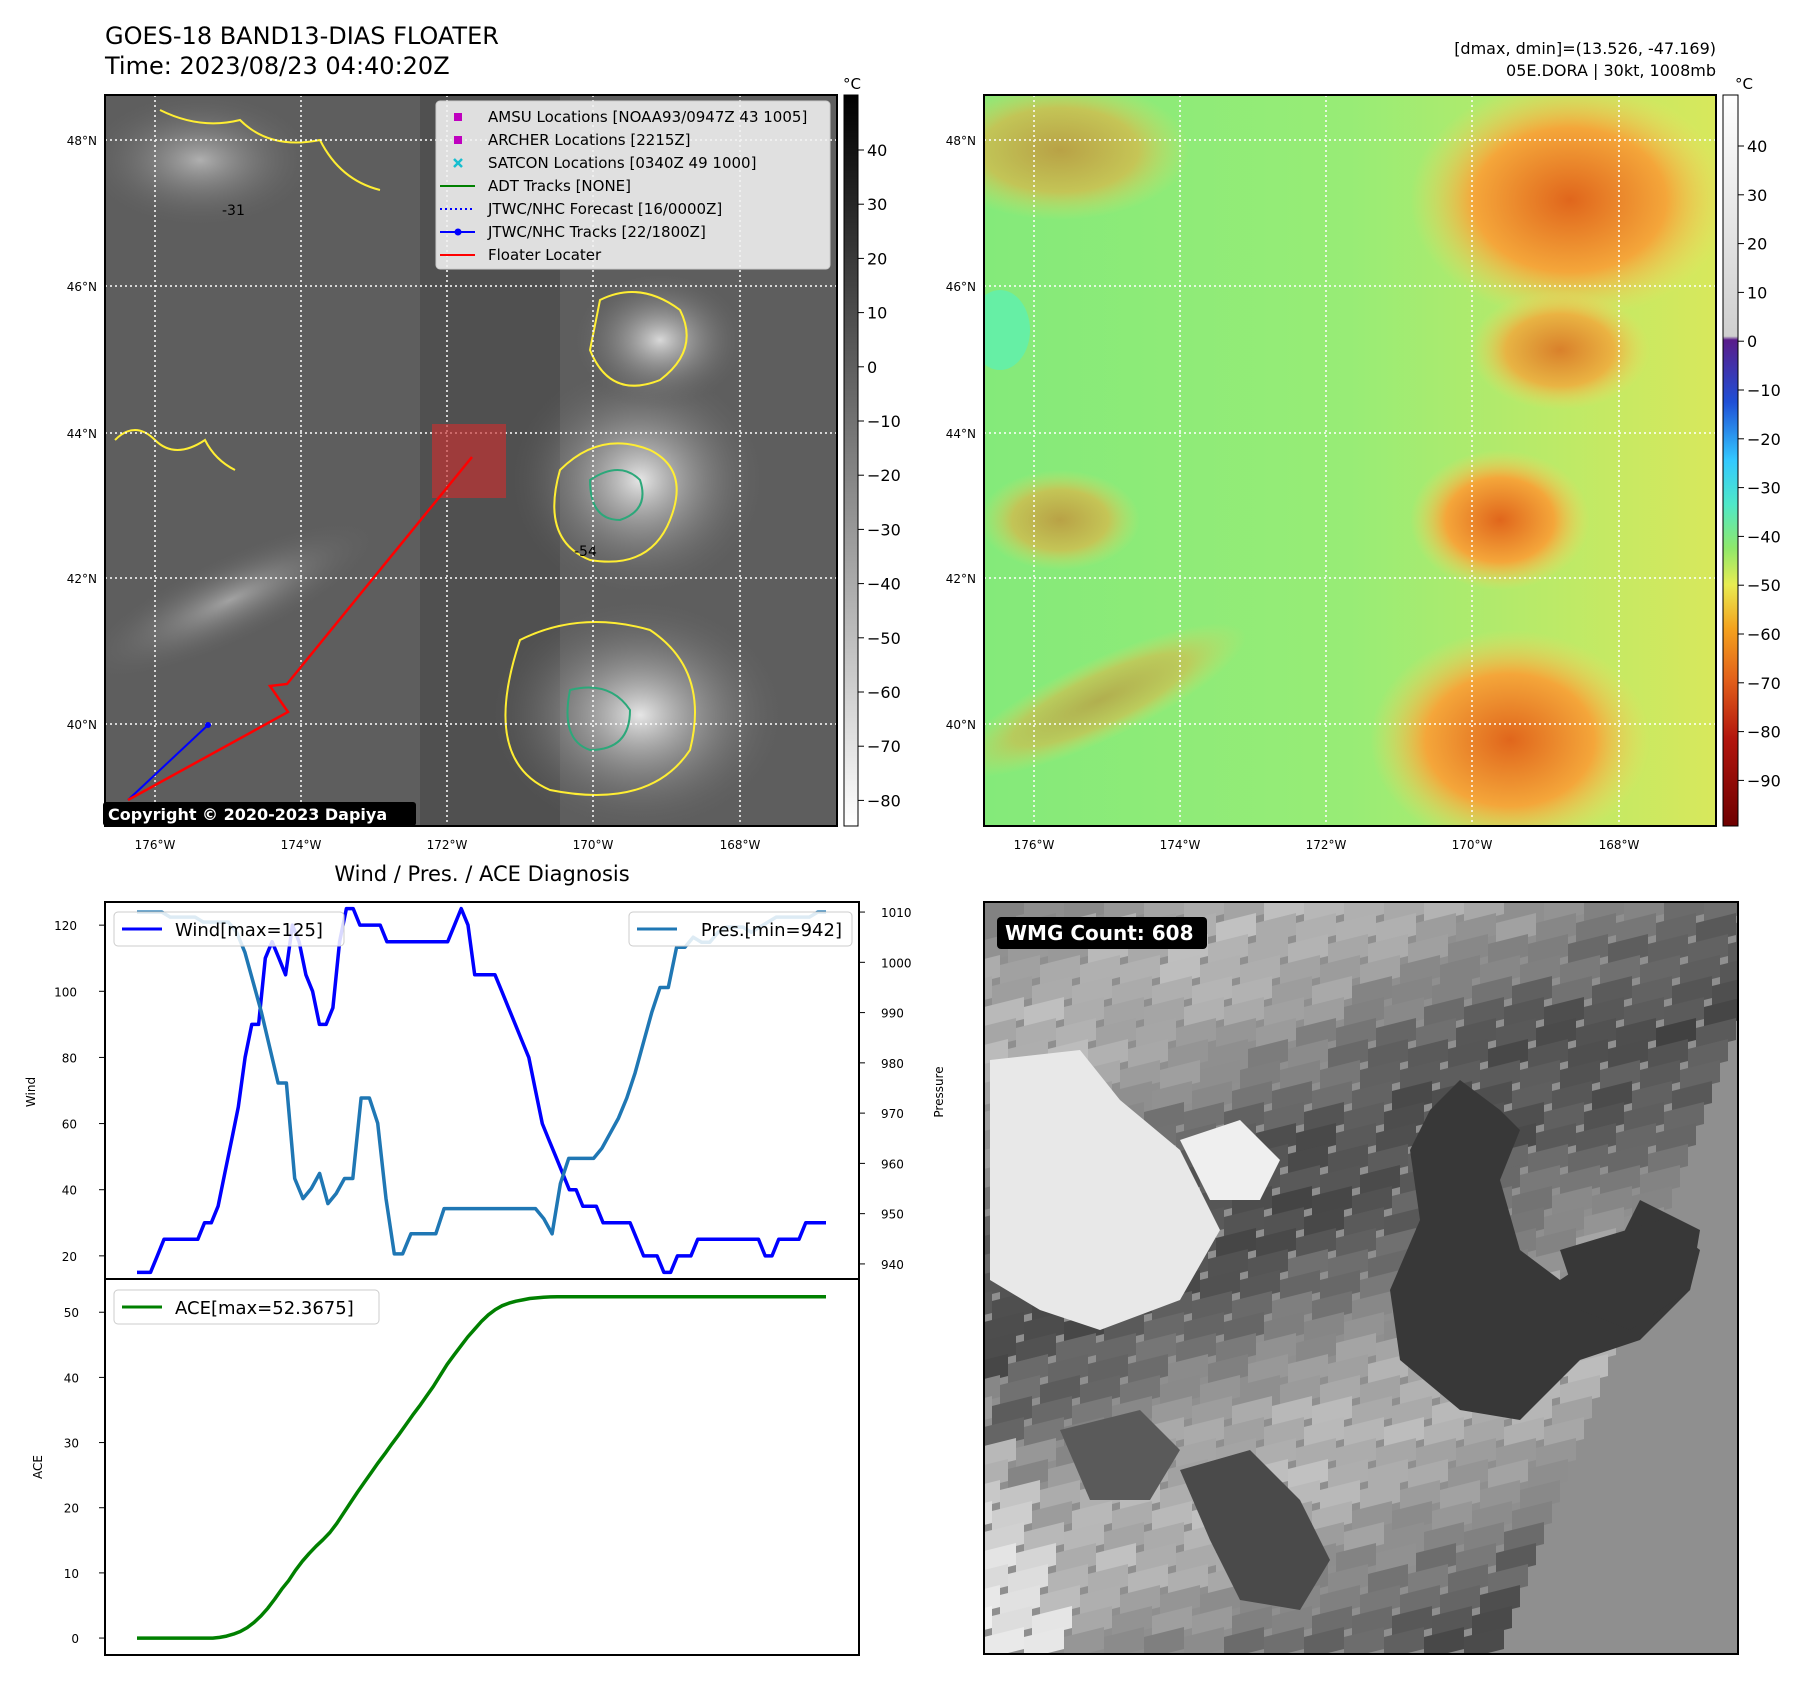  What do you see at coordinates (38, 1467) in the screenshot?
I see `ace-axis-label: ACE` at bounding box center [38, 1467].